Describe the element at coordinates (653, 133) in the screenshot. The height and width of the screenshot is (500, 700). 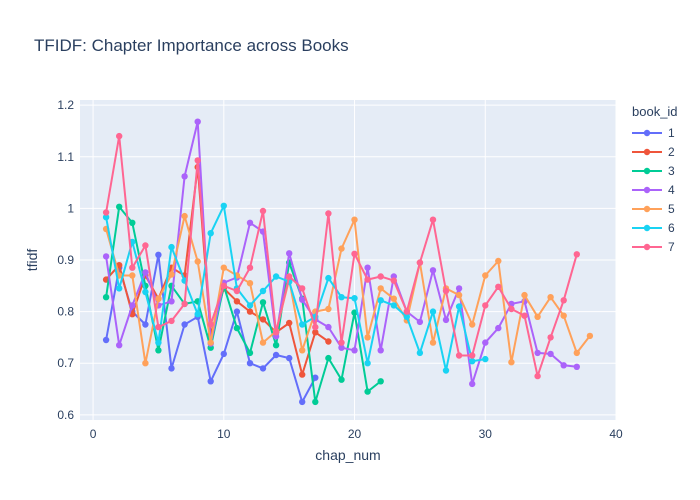
I see `legend-item-1: 1` at that location.